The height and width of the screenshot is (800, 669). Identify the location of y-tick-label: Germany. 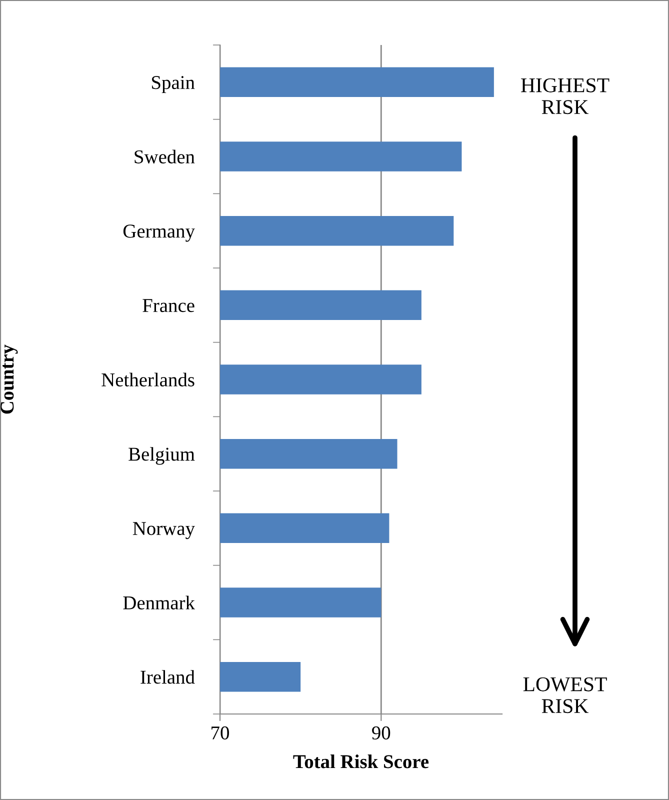
(159, 233).